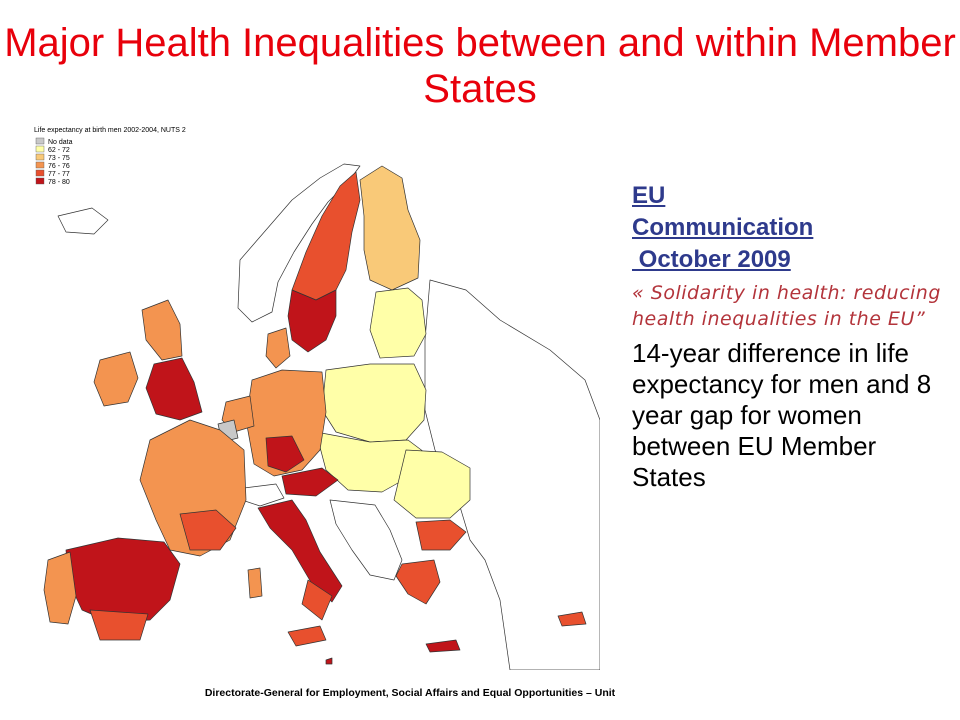 This screenshot has width=960, height=720. What do you see at coordinates (285, 454) in the screenshot?
I see `region-germany-south` at bounding box center [285, 454].